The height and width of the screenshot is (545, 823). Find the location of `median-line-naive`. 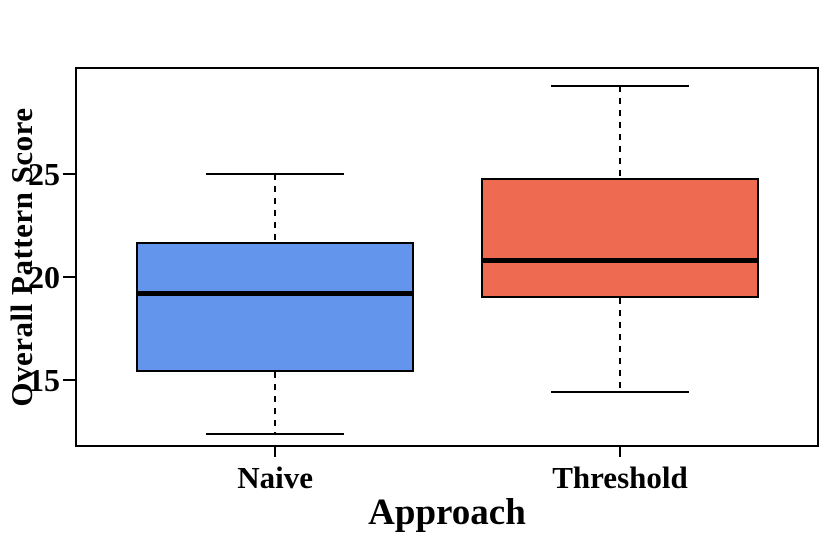

median-line-naive is located at coordinates (275, 294).